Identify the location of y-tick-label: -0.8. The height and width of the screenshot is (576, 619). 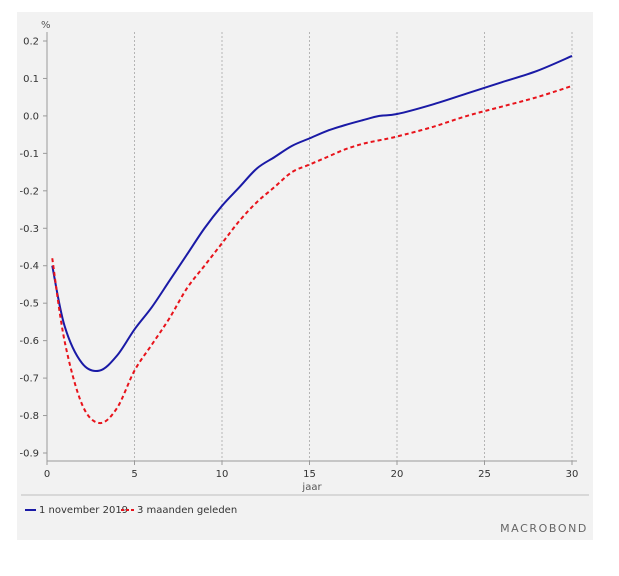
(29, 416).